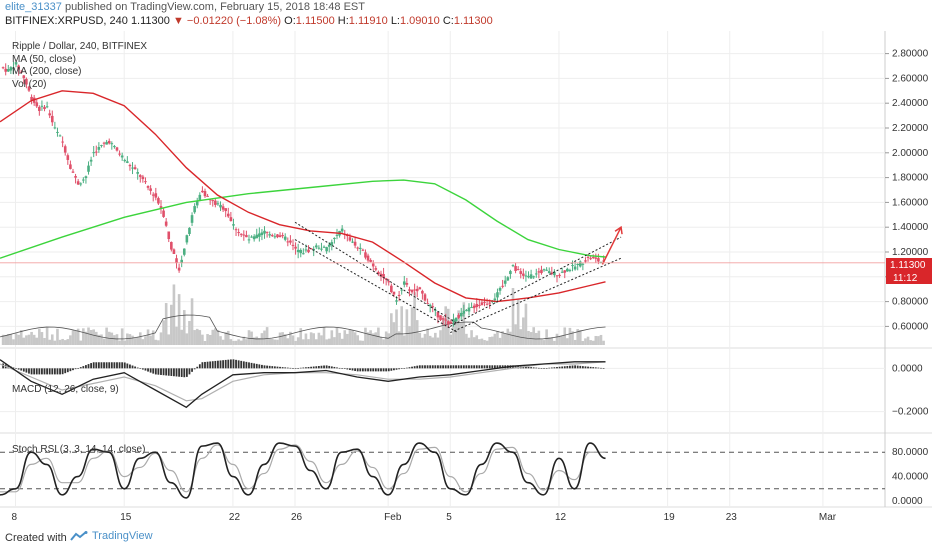 This screenshot has height=550, width=932. Describe the element at coordinates (303, 384) in the screenshot. I see `macd-line` at that location.